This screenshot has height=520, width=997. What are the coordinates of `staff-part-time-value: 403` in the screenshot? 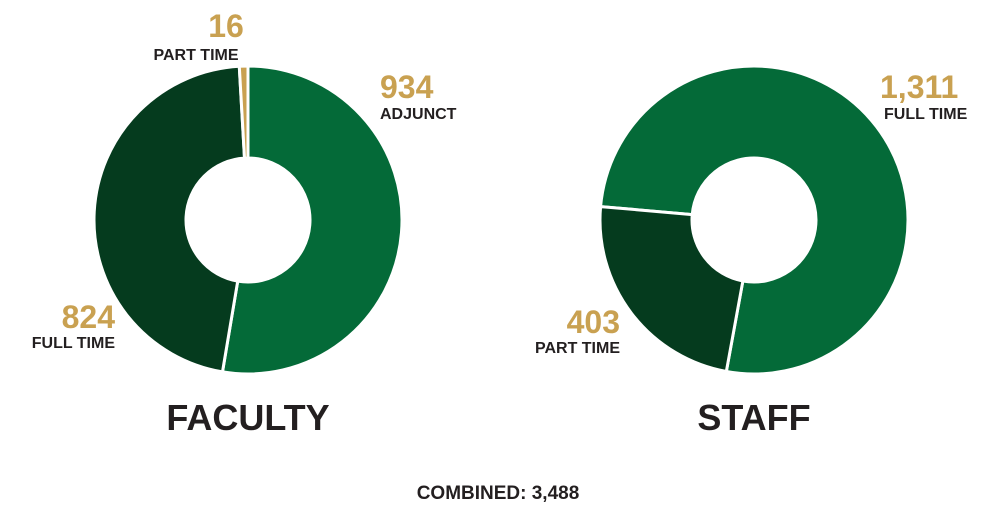 It's located at (593, 322).